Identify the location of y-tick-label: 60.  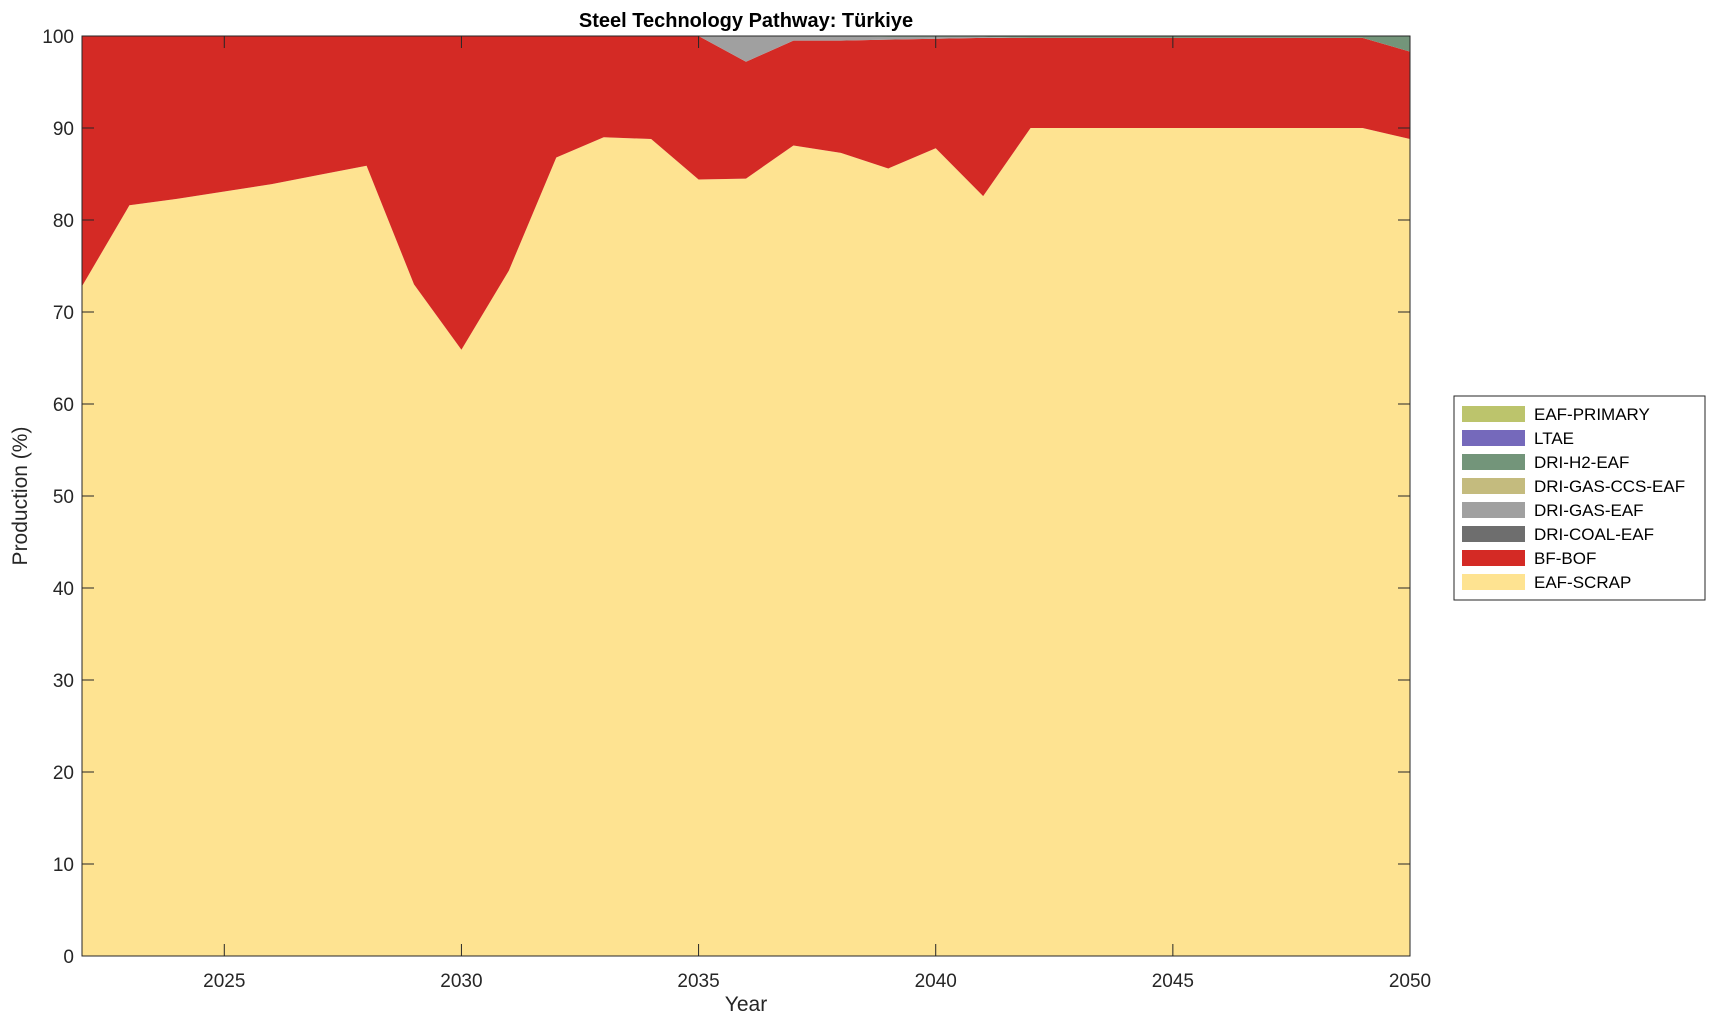
(63, 405).